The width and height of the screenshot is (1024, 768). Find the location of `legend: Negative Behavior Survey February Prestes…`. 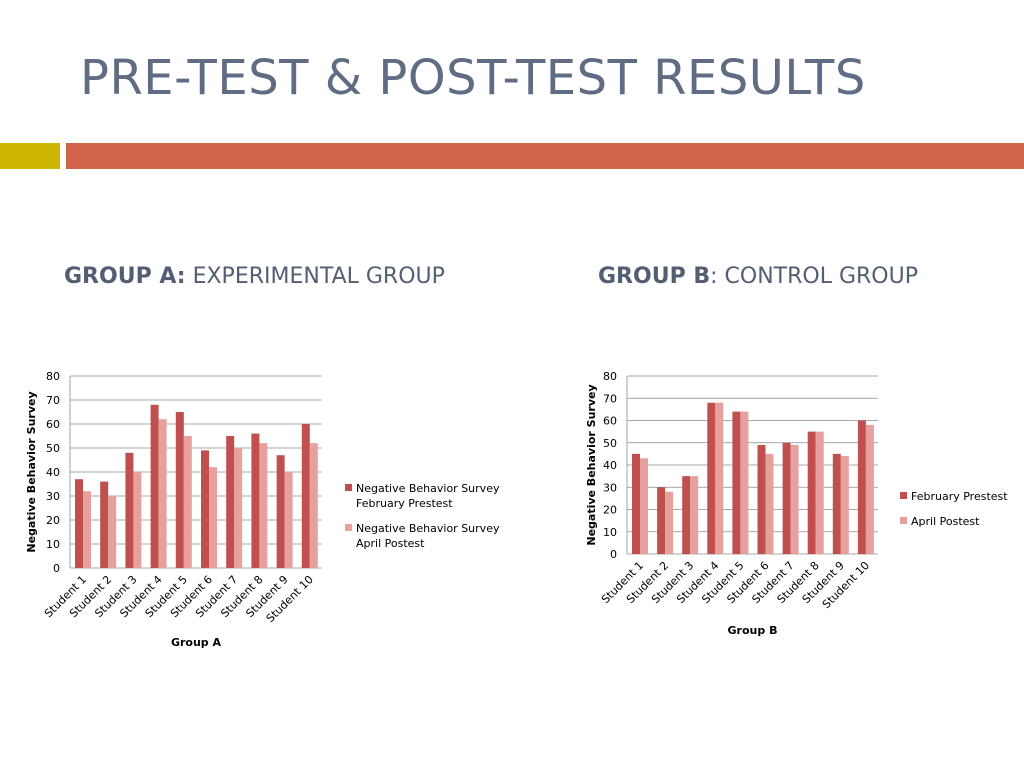

legend: Negative Behavior Survey February Prestes… is located at coordinates (422, 516).